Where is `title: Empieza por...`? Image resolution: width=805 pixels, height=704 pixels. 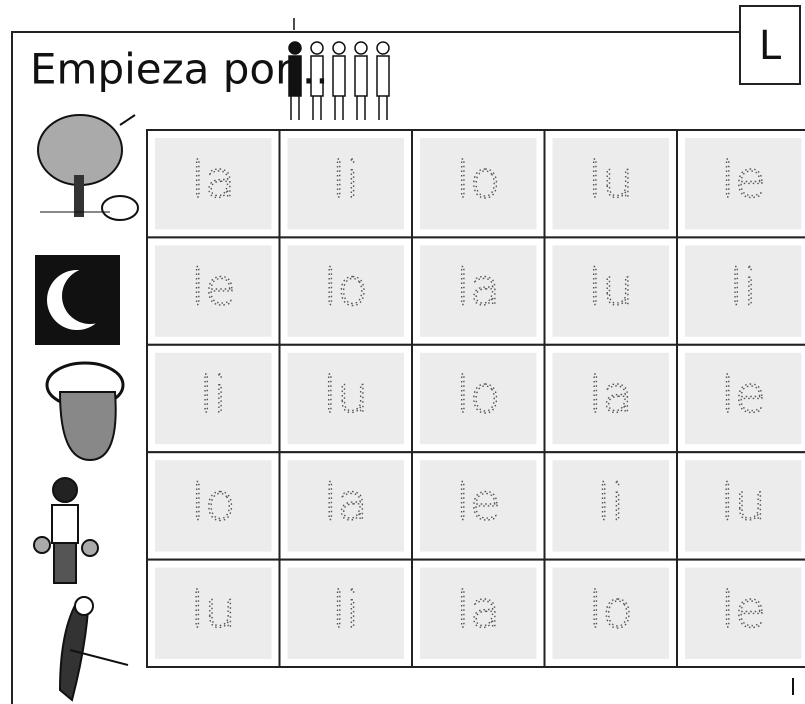
title: Empieza por... is located at coordinates (179, 69).